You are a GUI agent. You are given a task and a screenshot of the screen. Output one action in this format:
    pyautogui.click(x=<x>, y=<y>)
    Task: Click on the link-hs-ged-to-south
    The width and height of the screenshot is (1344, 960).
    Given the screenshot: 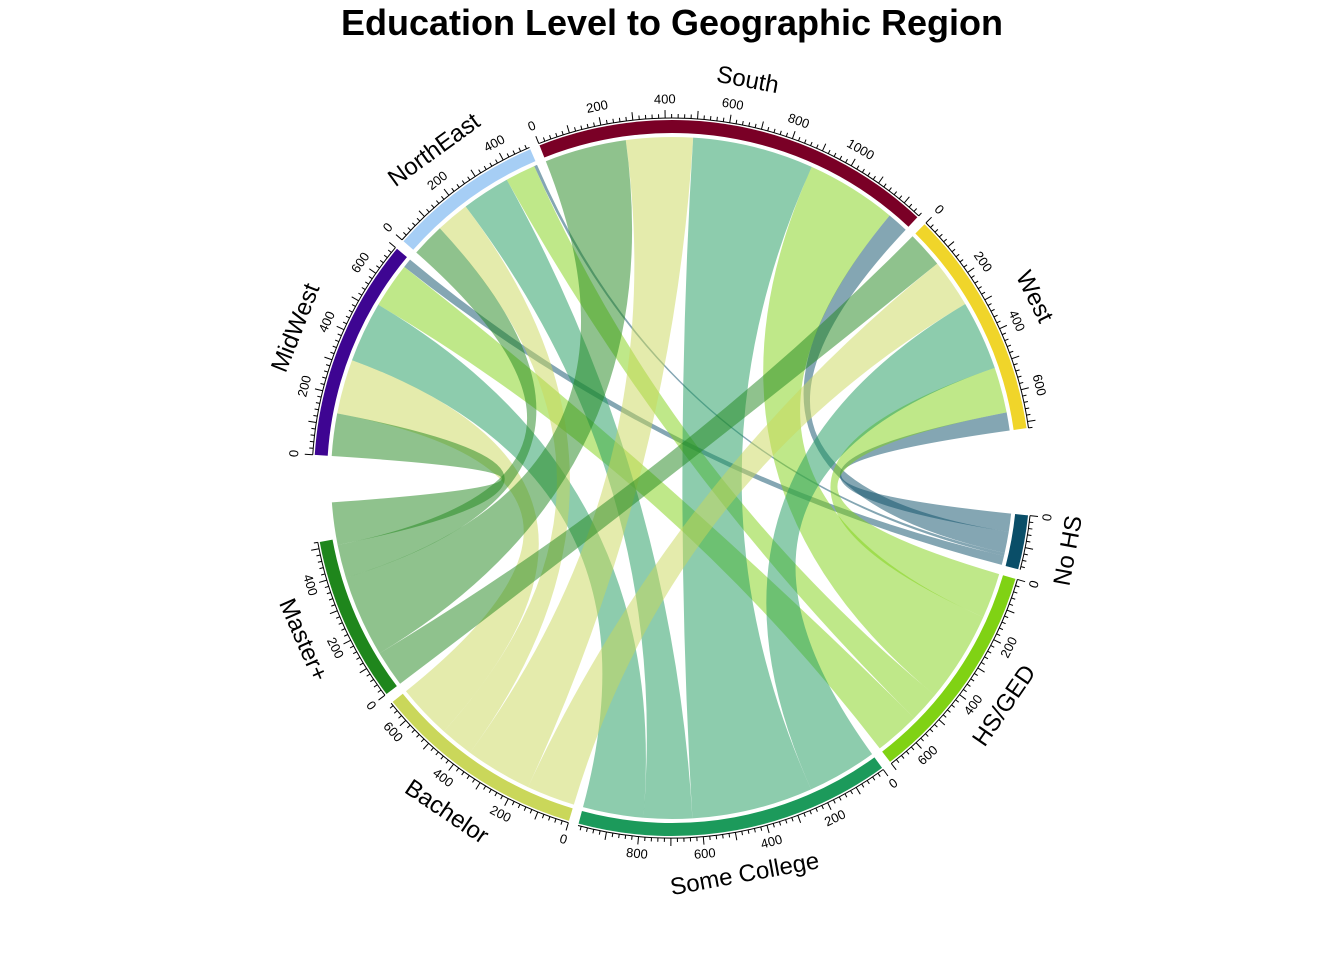 What is the action you would take?
    pyautogui.click(x=873, y=431)
    